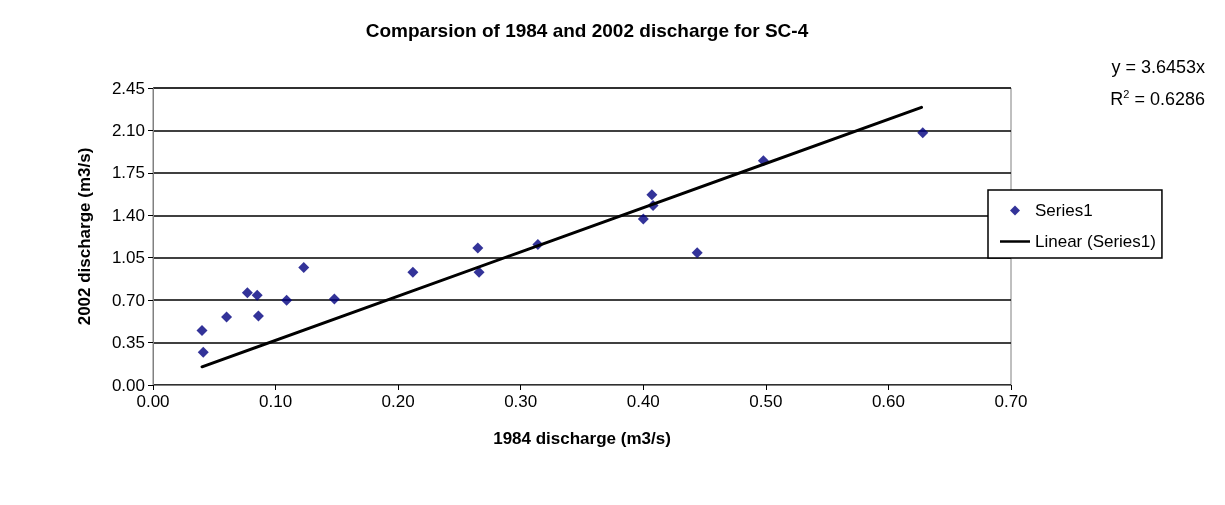 The width and height of the screenshot is (1225, 505). What do you see at coordinates (153, 401) in the screenshot?
I see `x-tick-label: 0.00` at bounding box center [153, 401].